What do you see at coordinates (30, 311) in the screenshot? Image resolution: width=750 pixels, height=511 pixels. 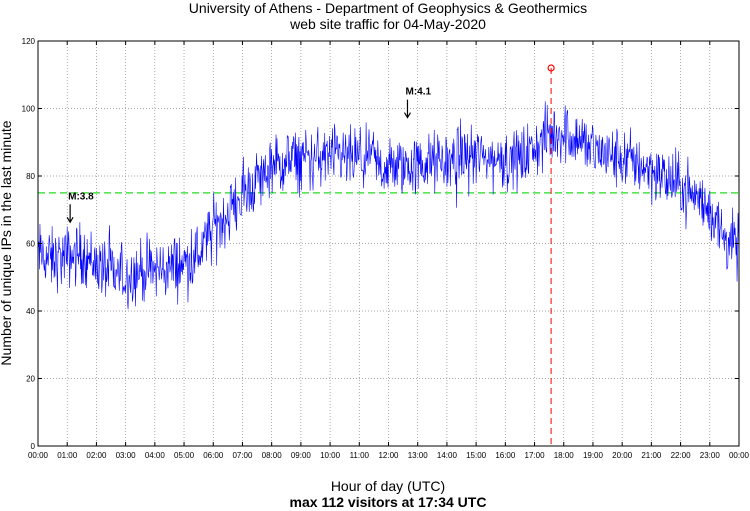 I see `y-tick-label: 40` at bounding box center [30, 311].